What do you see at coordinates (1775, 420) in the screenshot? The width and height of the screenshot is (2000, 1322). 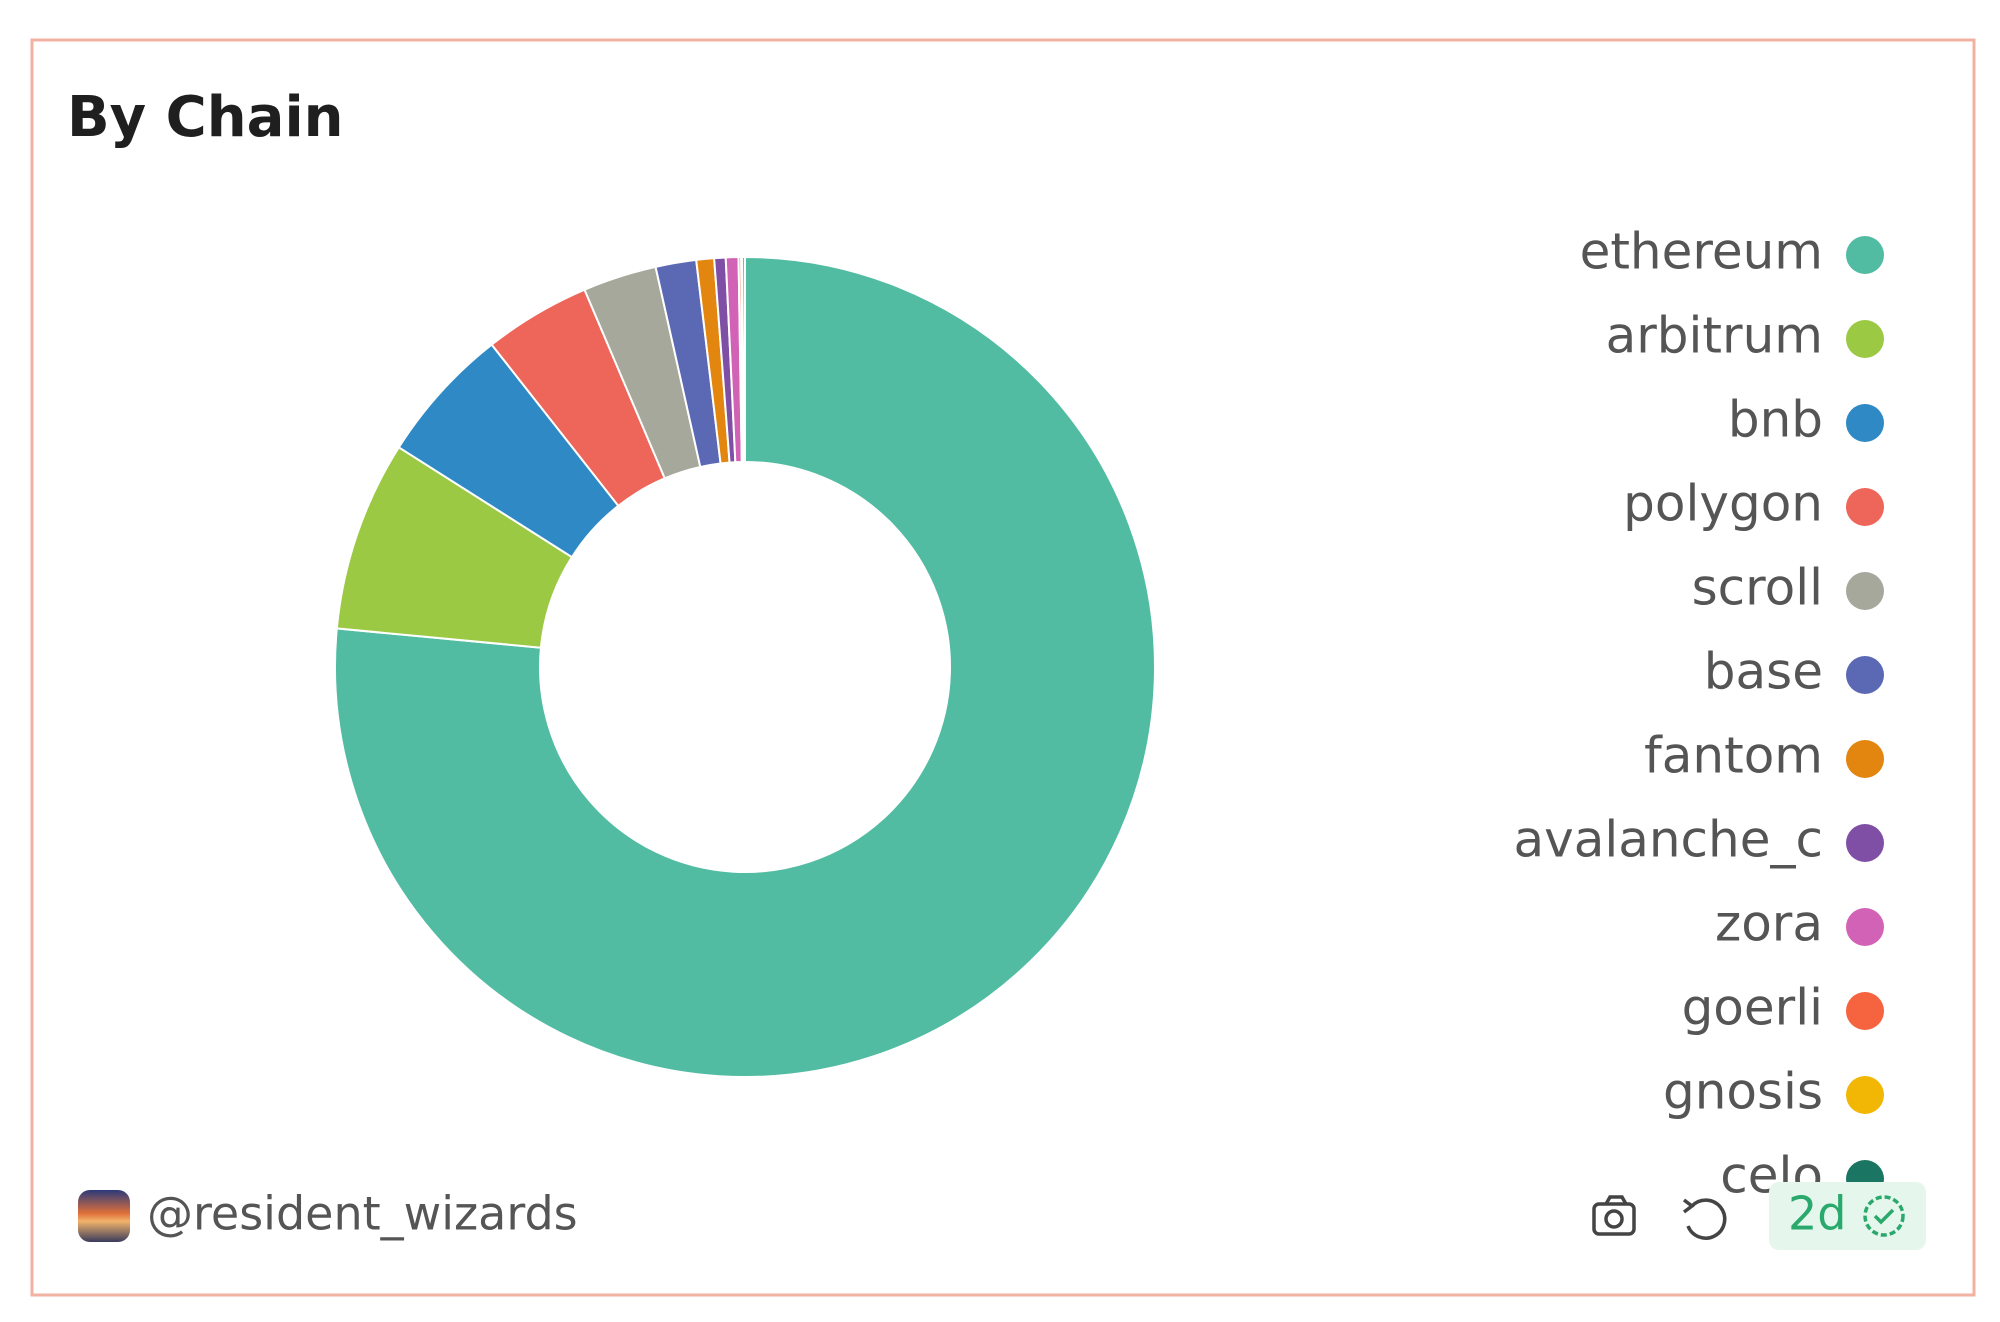 I see `legend-label: bnb` at bounding box center [1775, 420].